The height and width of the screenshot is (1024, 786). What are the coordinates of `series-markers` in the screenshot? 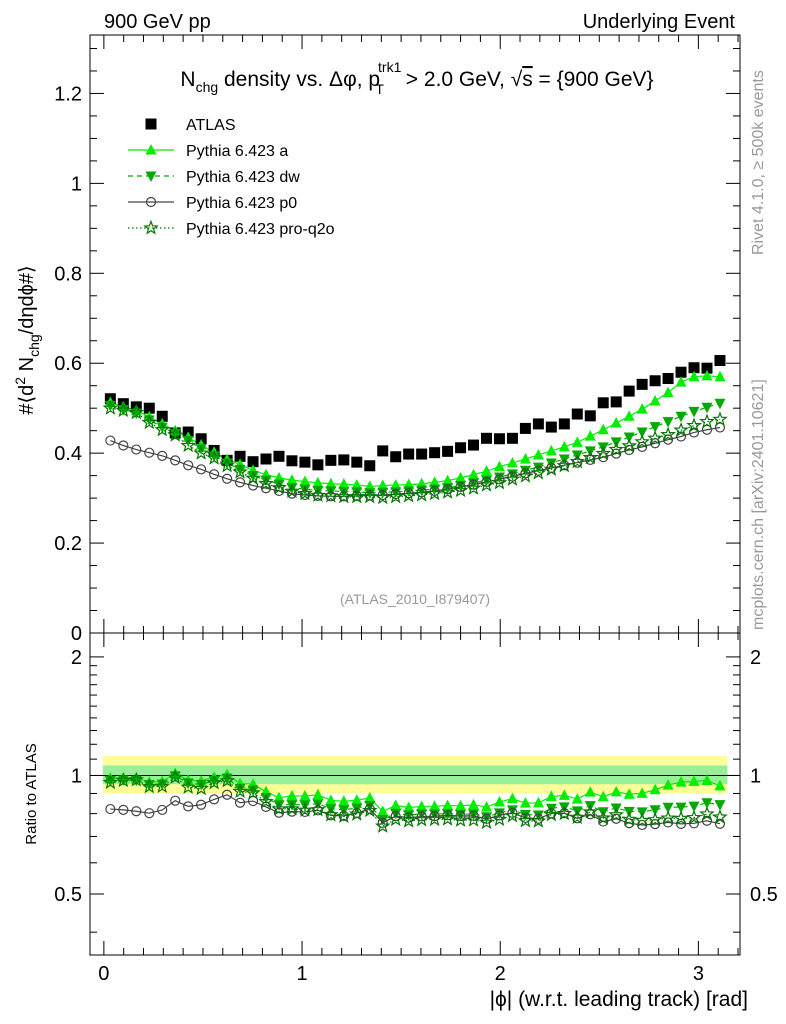 It's located at (415, 430).